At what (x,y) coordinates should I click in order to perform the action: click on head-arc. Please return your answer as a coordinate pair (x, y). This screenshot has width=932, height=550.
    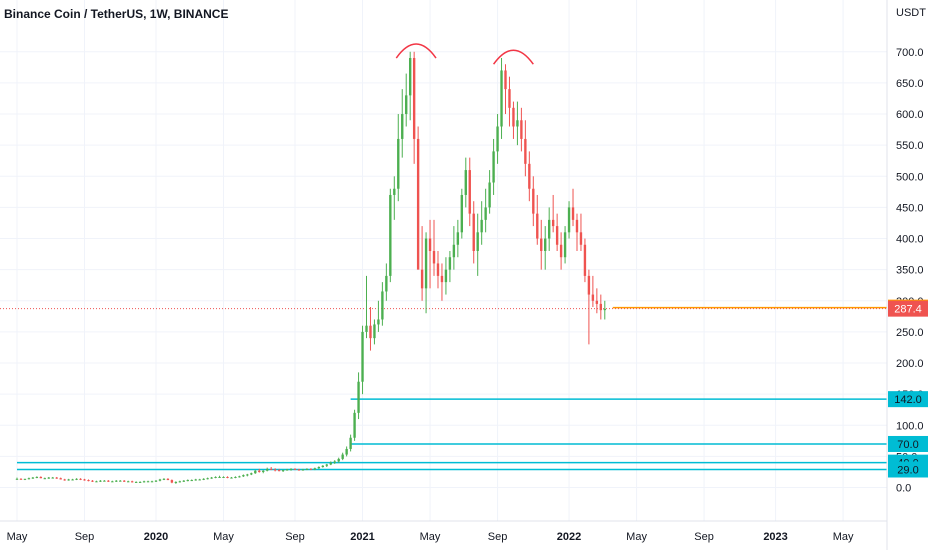
    Looking at the image, I should click on (416, 51).